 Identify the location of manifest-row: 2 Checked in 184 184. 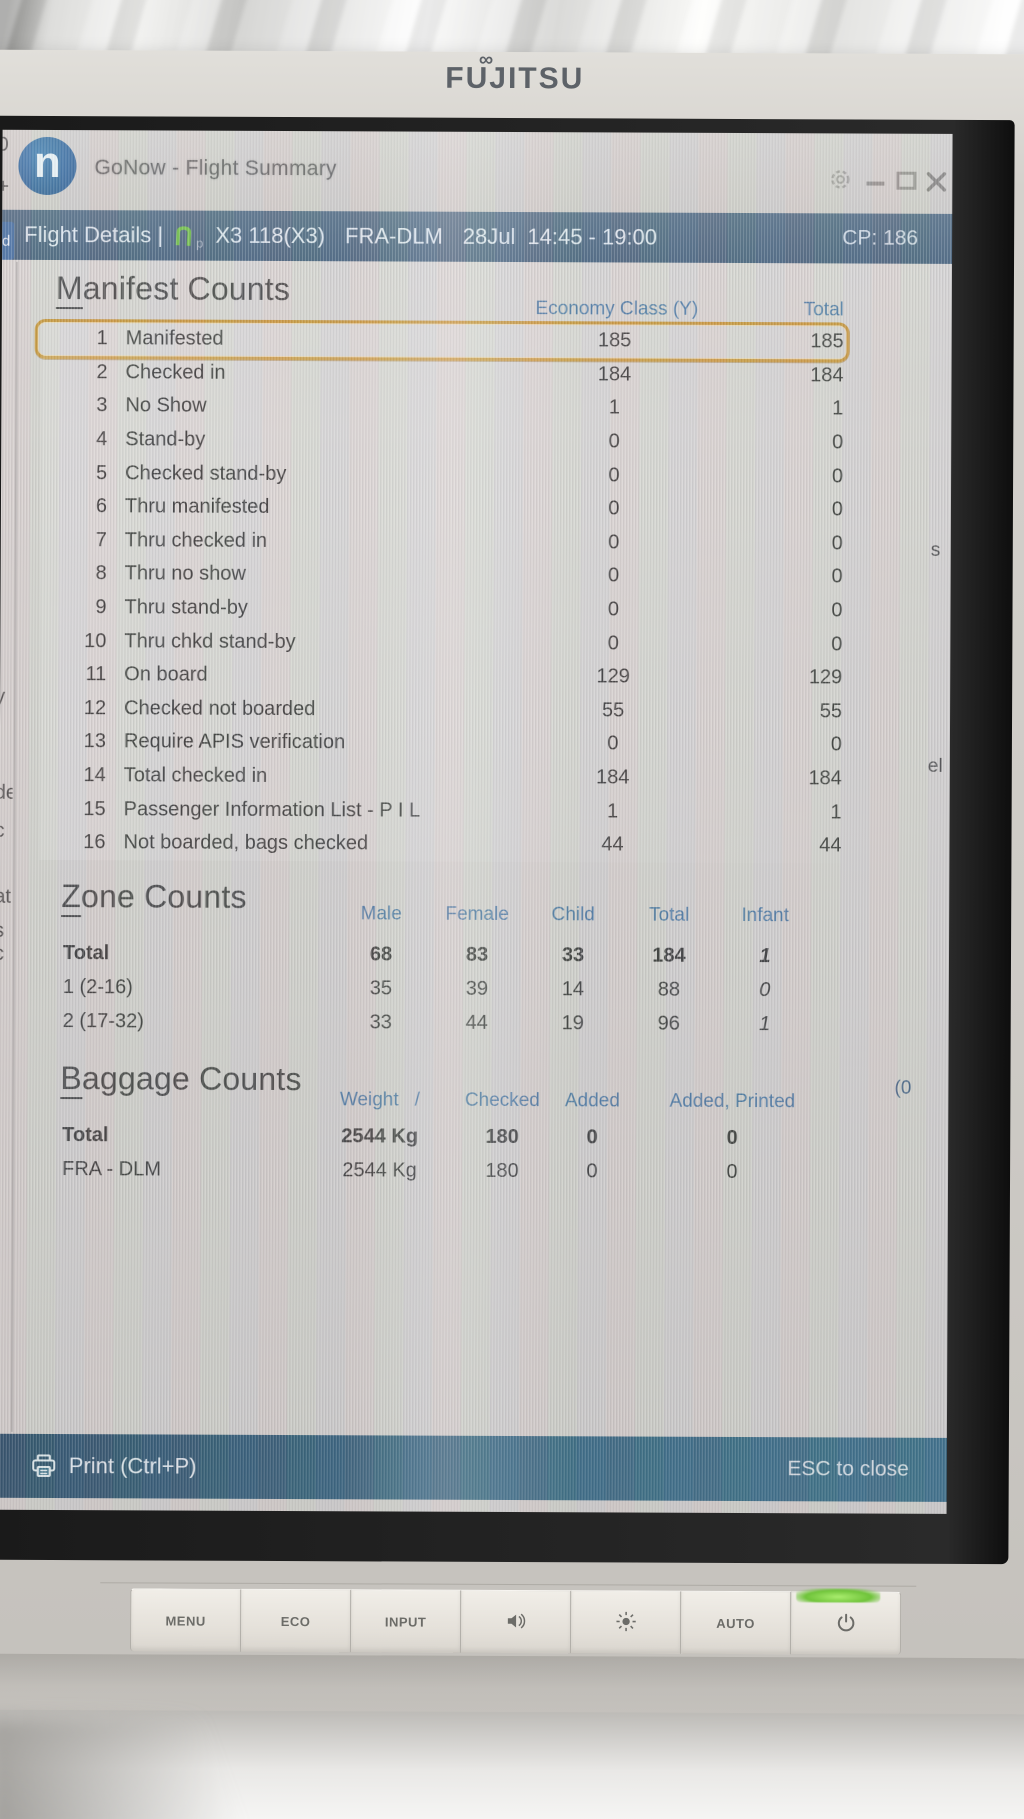
(442, 374).